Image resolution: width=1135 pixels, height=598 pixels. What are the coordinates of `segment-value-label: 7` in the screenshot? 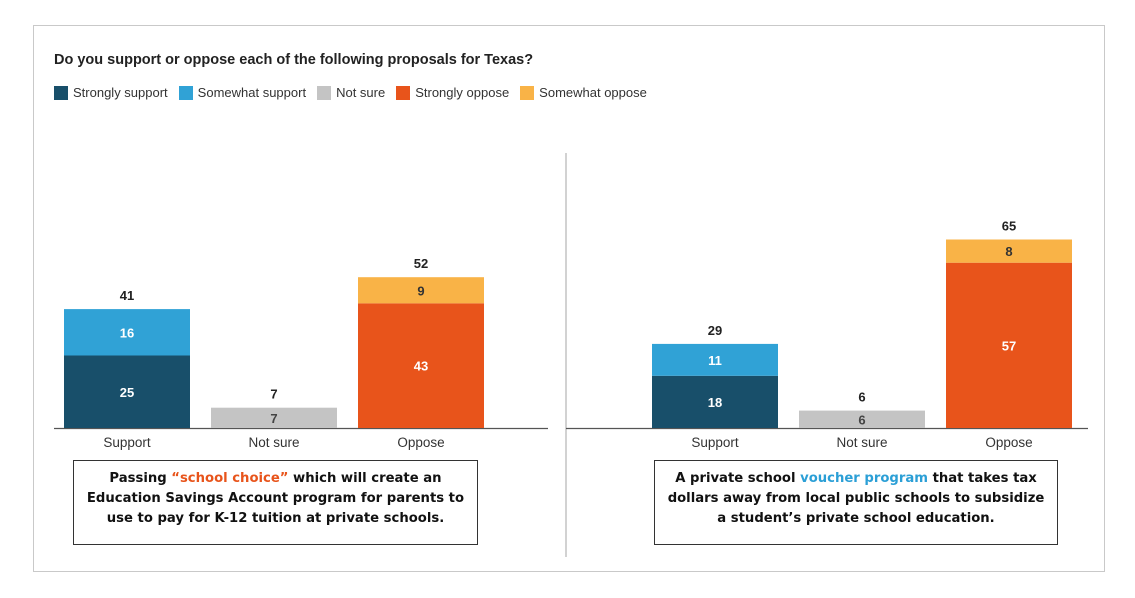 It's located at (273, 418).